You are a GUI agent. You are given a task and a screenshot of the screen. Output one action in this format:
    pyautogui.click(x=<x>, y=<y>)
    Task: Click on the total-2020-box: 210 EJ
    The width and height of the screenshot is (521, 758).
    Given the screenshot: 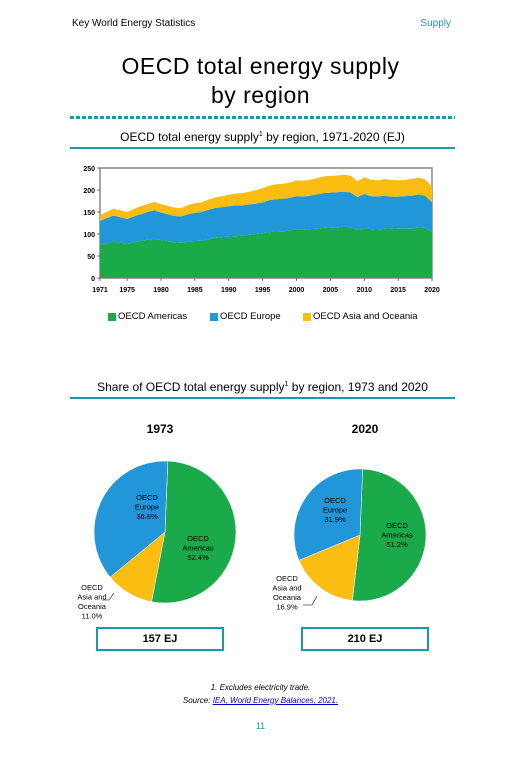 What is the action you would take?
    pyautogui.click(x=365, y=639)
    